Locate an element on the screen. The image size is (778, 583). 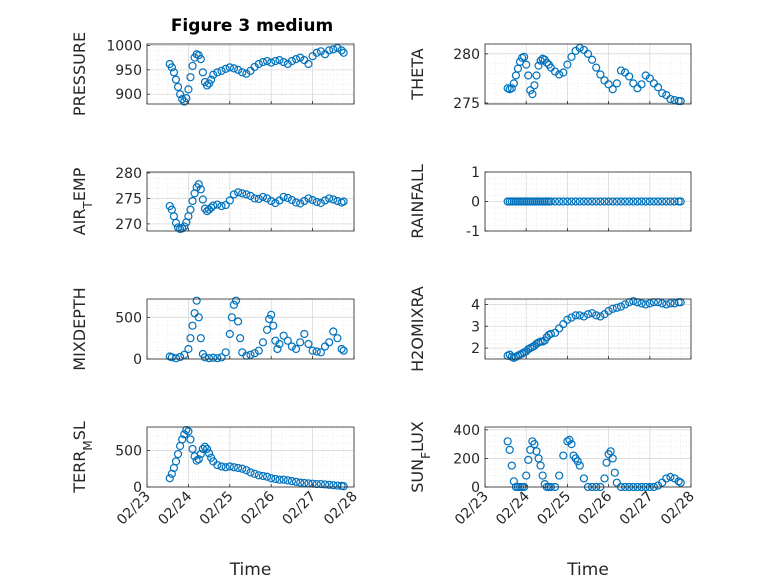
y-tick-label: 2 is located at coordinates (475, 349).